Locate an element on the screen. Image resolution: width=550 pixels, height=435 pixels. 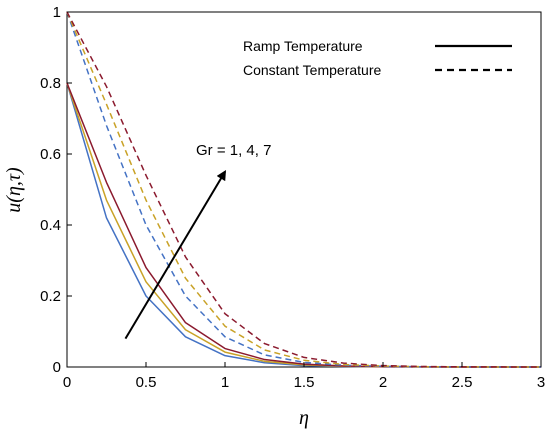
x-tick-label: 0 is located at coordinates (67, 382).